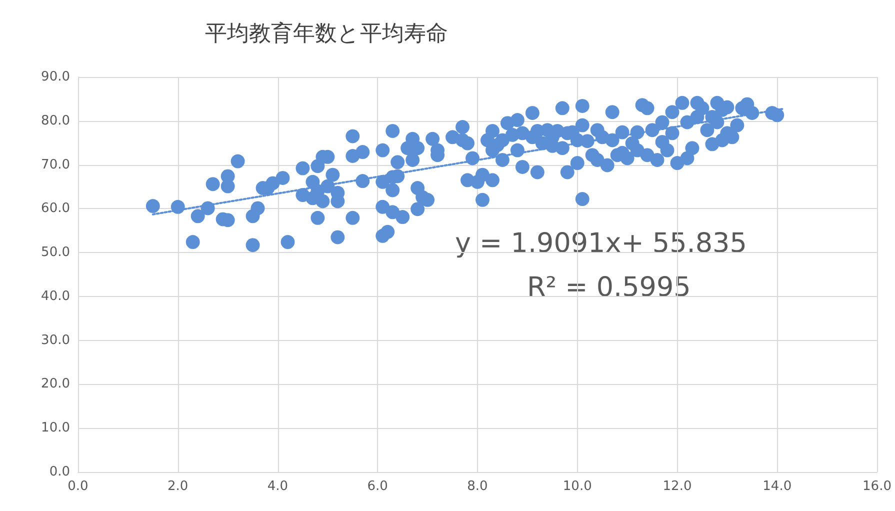 The image size is (895, 511). Describe the element at coordinates (377, 486) in the screenshot. I see `x-tick-label: 6.0` at that location.